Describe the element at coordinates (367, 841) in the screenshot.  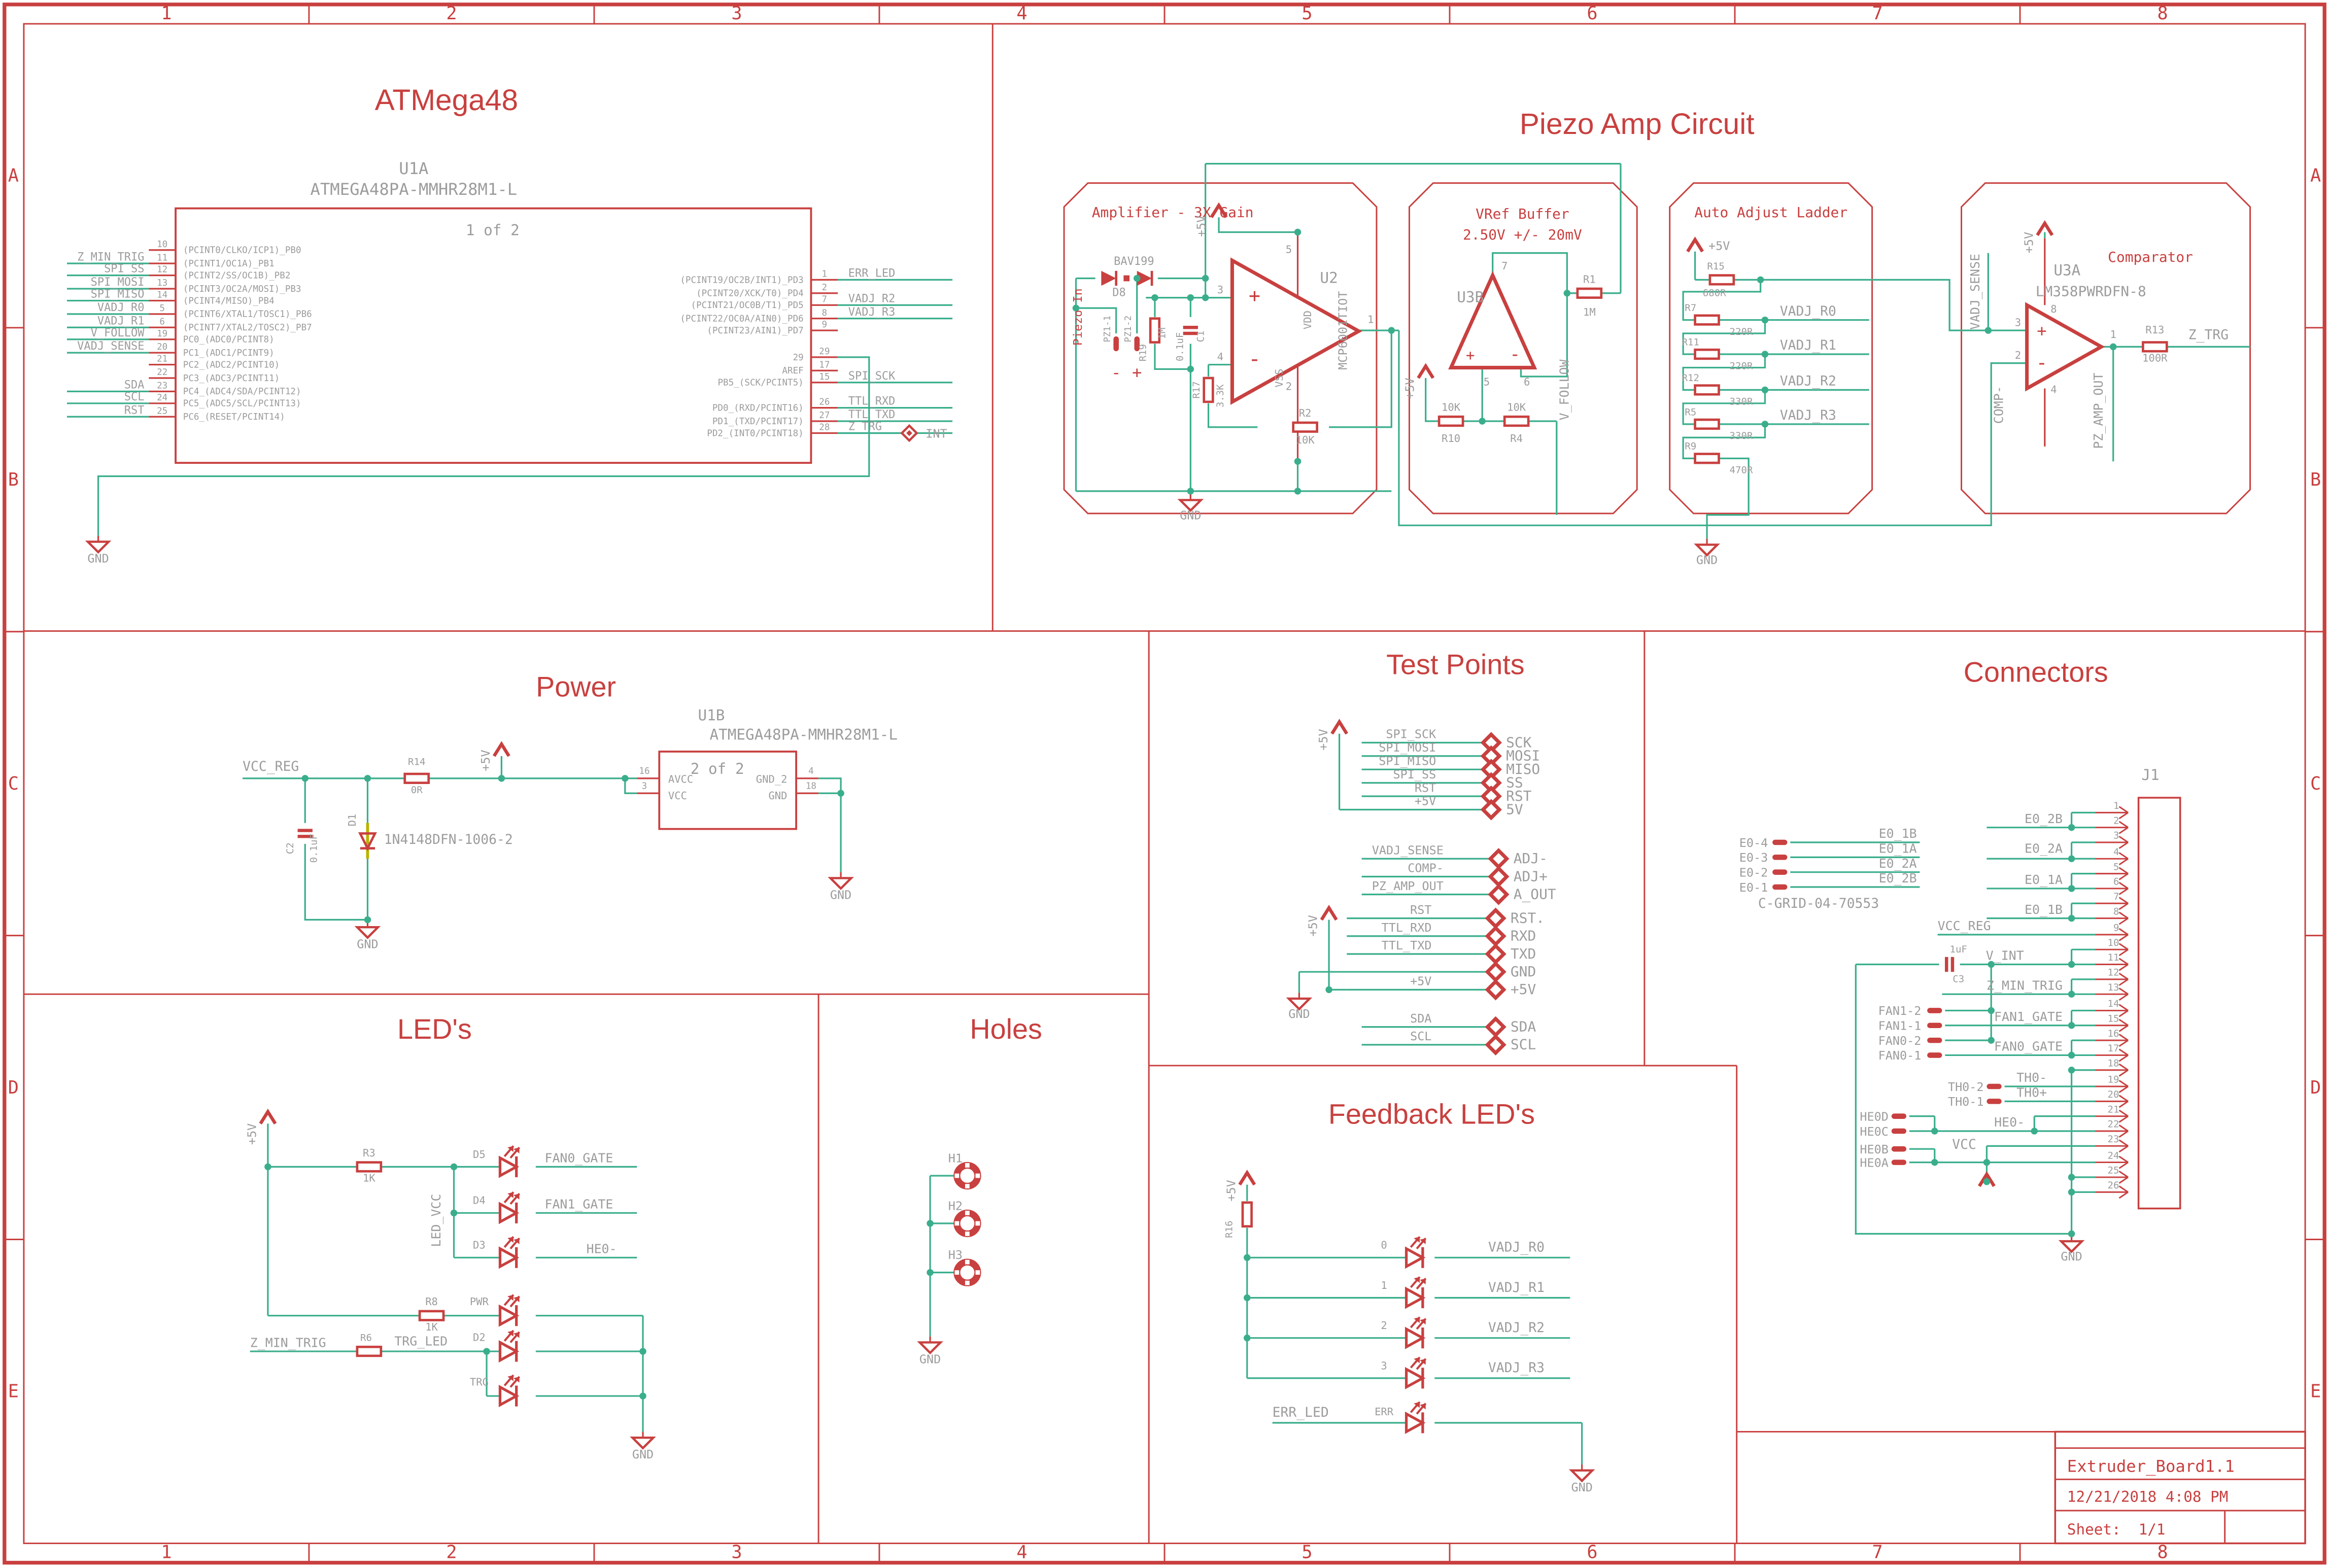
I see `zener-diode-symbol` at that location.